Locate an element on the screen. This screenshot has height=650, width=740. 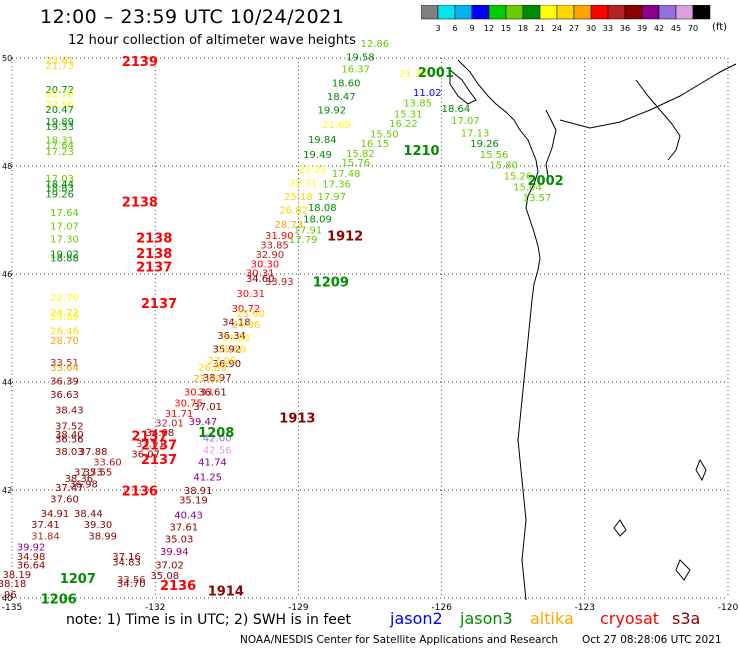
wave-height-value: 28.70 is located at coordinates (64, 341).